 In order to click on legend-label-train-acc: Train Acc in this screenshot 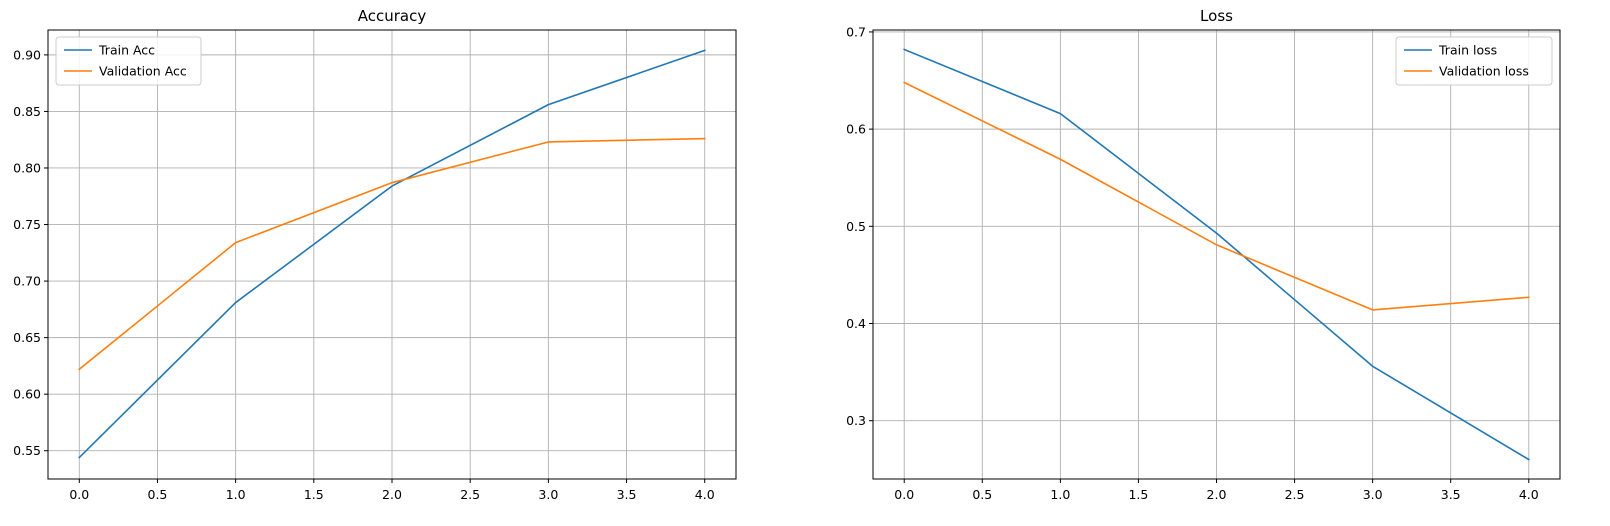, I will do `click(126, 50)`.